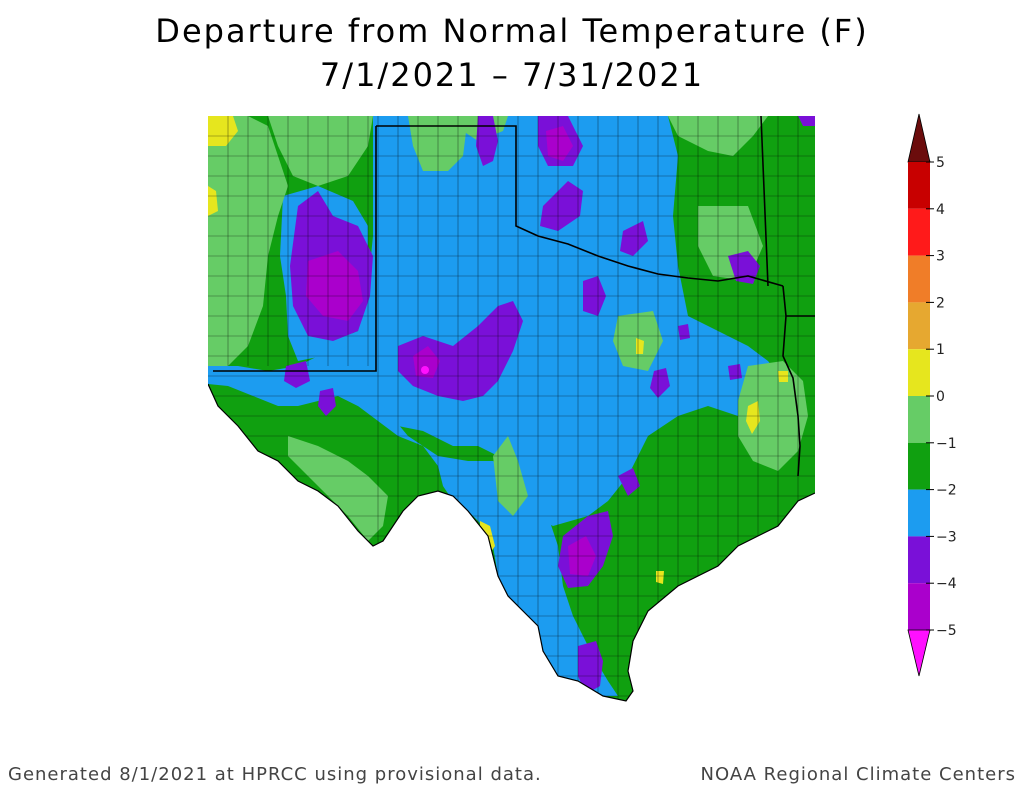 The image size is (1024, 791). I want to click on color-scale-legend: 5 4 3 2 1 0 −1 −2 −3 −4 −5, so click(932, 395).